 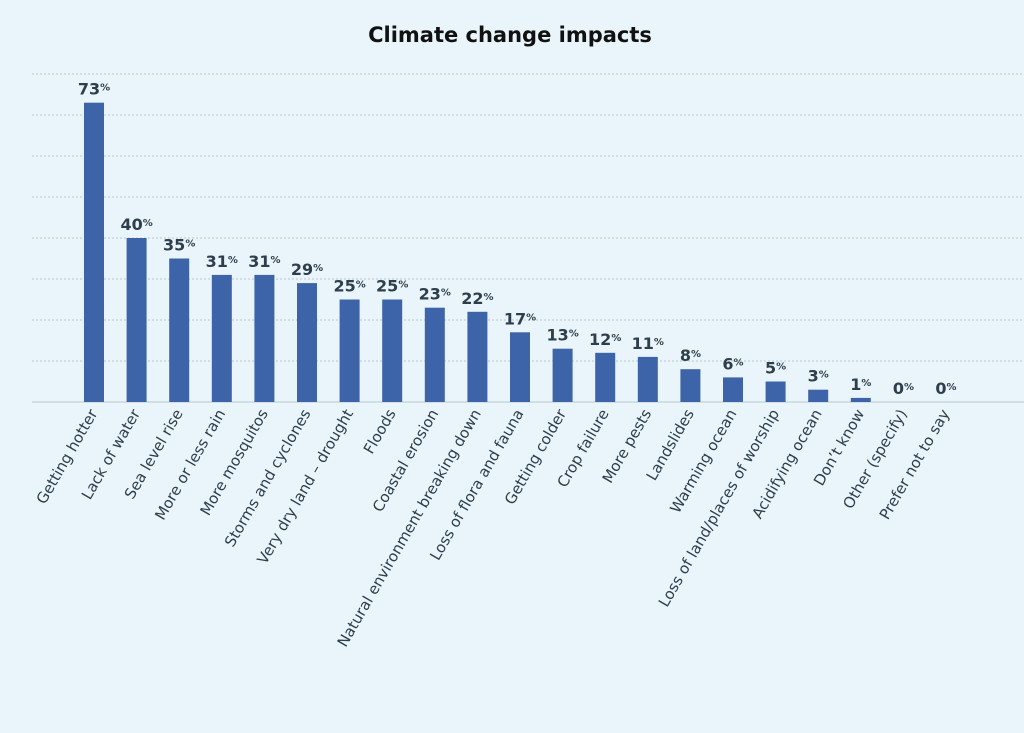 What do you see at coordinates (648, 343) in the screenshot?
I see `data-label: 11%` at bounding box center [648, 343].